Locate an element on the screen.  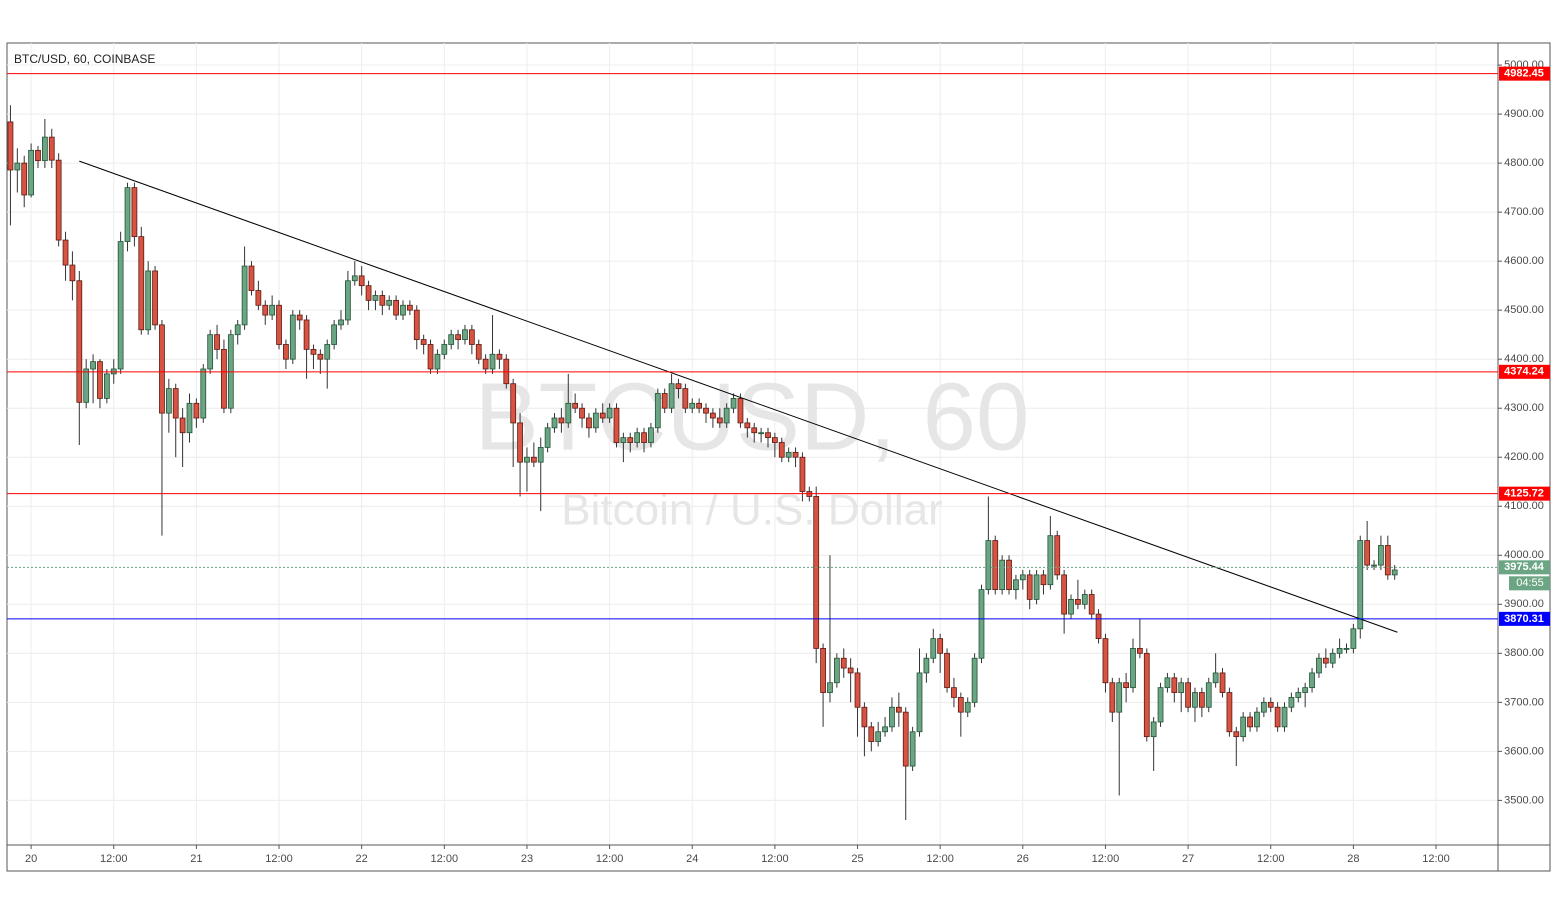
level-label: 4125.72 is located at coordinates (1524, 494).